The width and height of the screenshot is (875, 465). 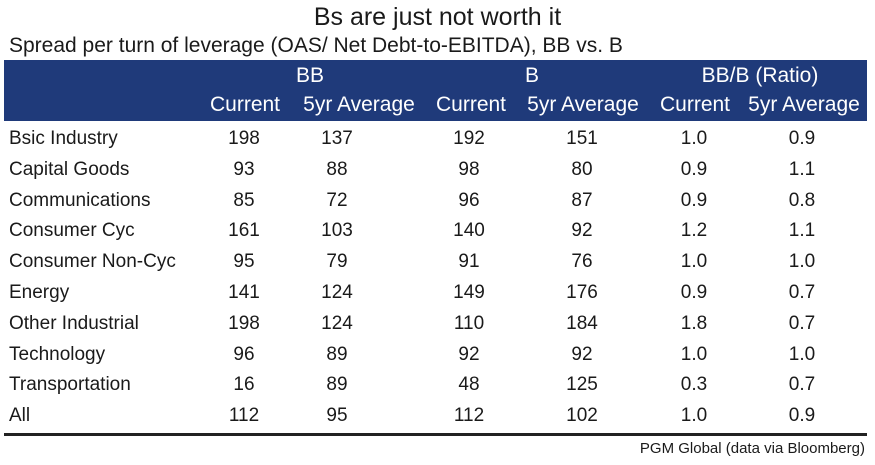 I want to click on cell-ratio-5yr-average: 0.8, so click(x=802, y=200).